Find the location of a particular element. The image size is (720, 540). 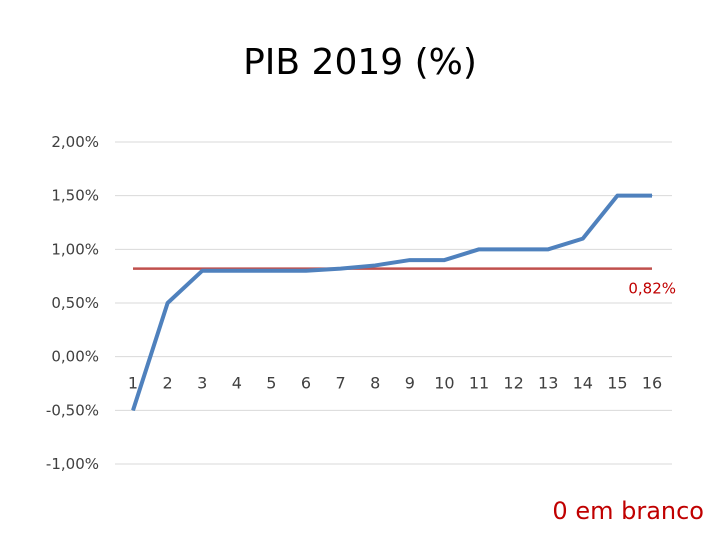

y-tick-label: -1,00% is located at coordinates (72, 464).